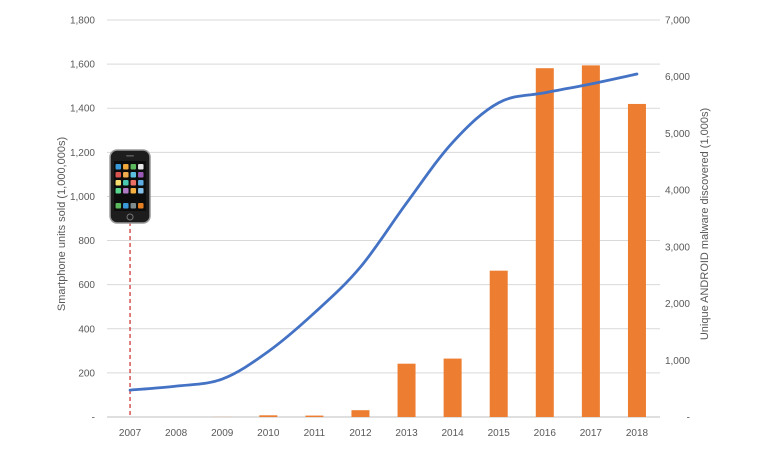  What do you see at coordinates (545, 433) in the screenshot?
I see `x-tick-label: 2016` at bounding box center [545, 433].